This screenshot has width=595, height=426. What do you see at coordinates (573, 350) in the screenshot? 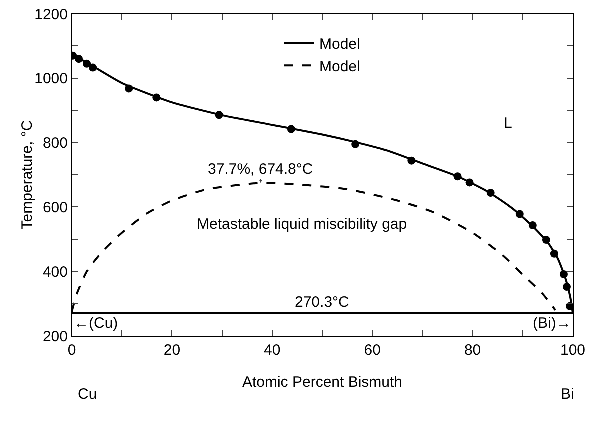
I see `x-tick-label: 100` at bounding box center [573, 350].